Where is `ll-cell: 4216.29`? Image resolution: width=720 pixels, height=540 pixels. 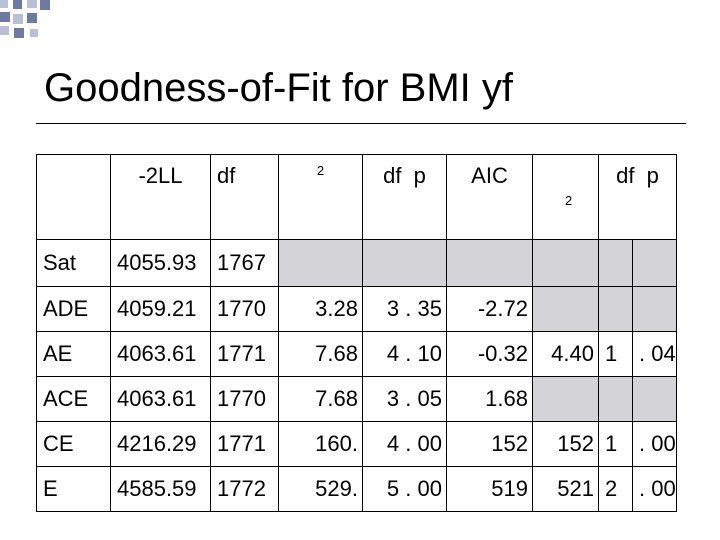 ll-cell: 4216.29 is located at coordinates (160, 444).